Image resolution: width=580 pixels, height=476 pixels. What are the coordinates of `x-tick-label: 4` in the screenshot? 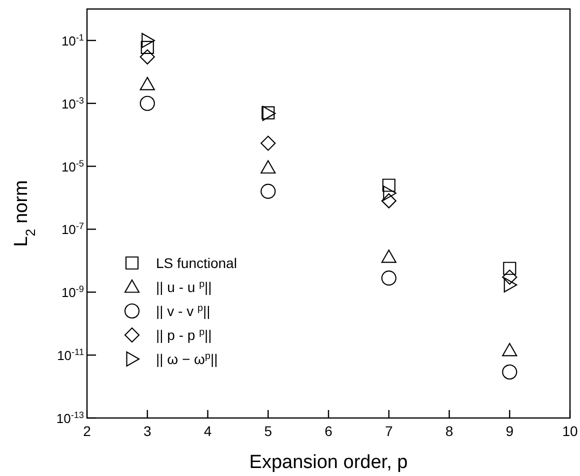 It's located at (208, 431).